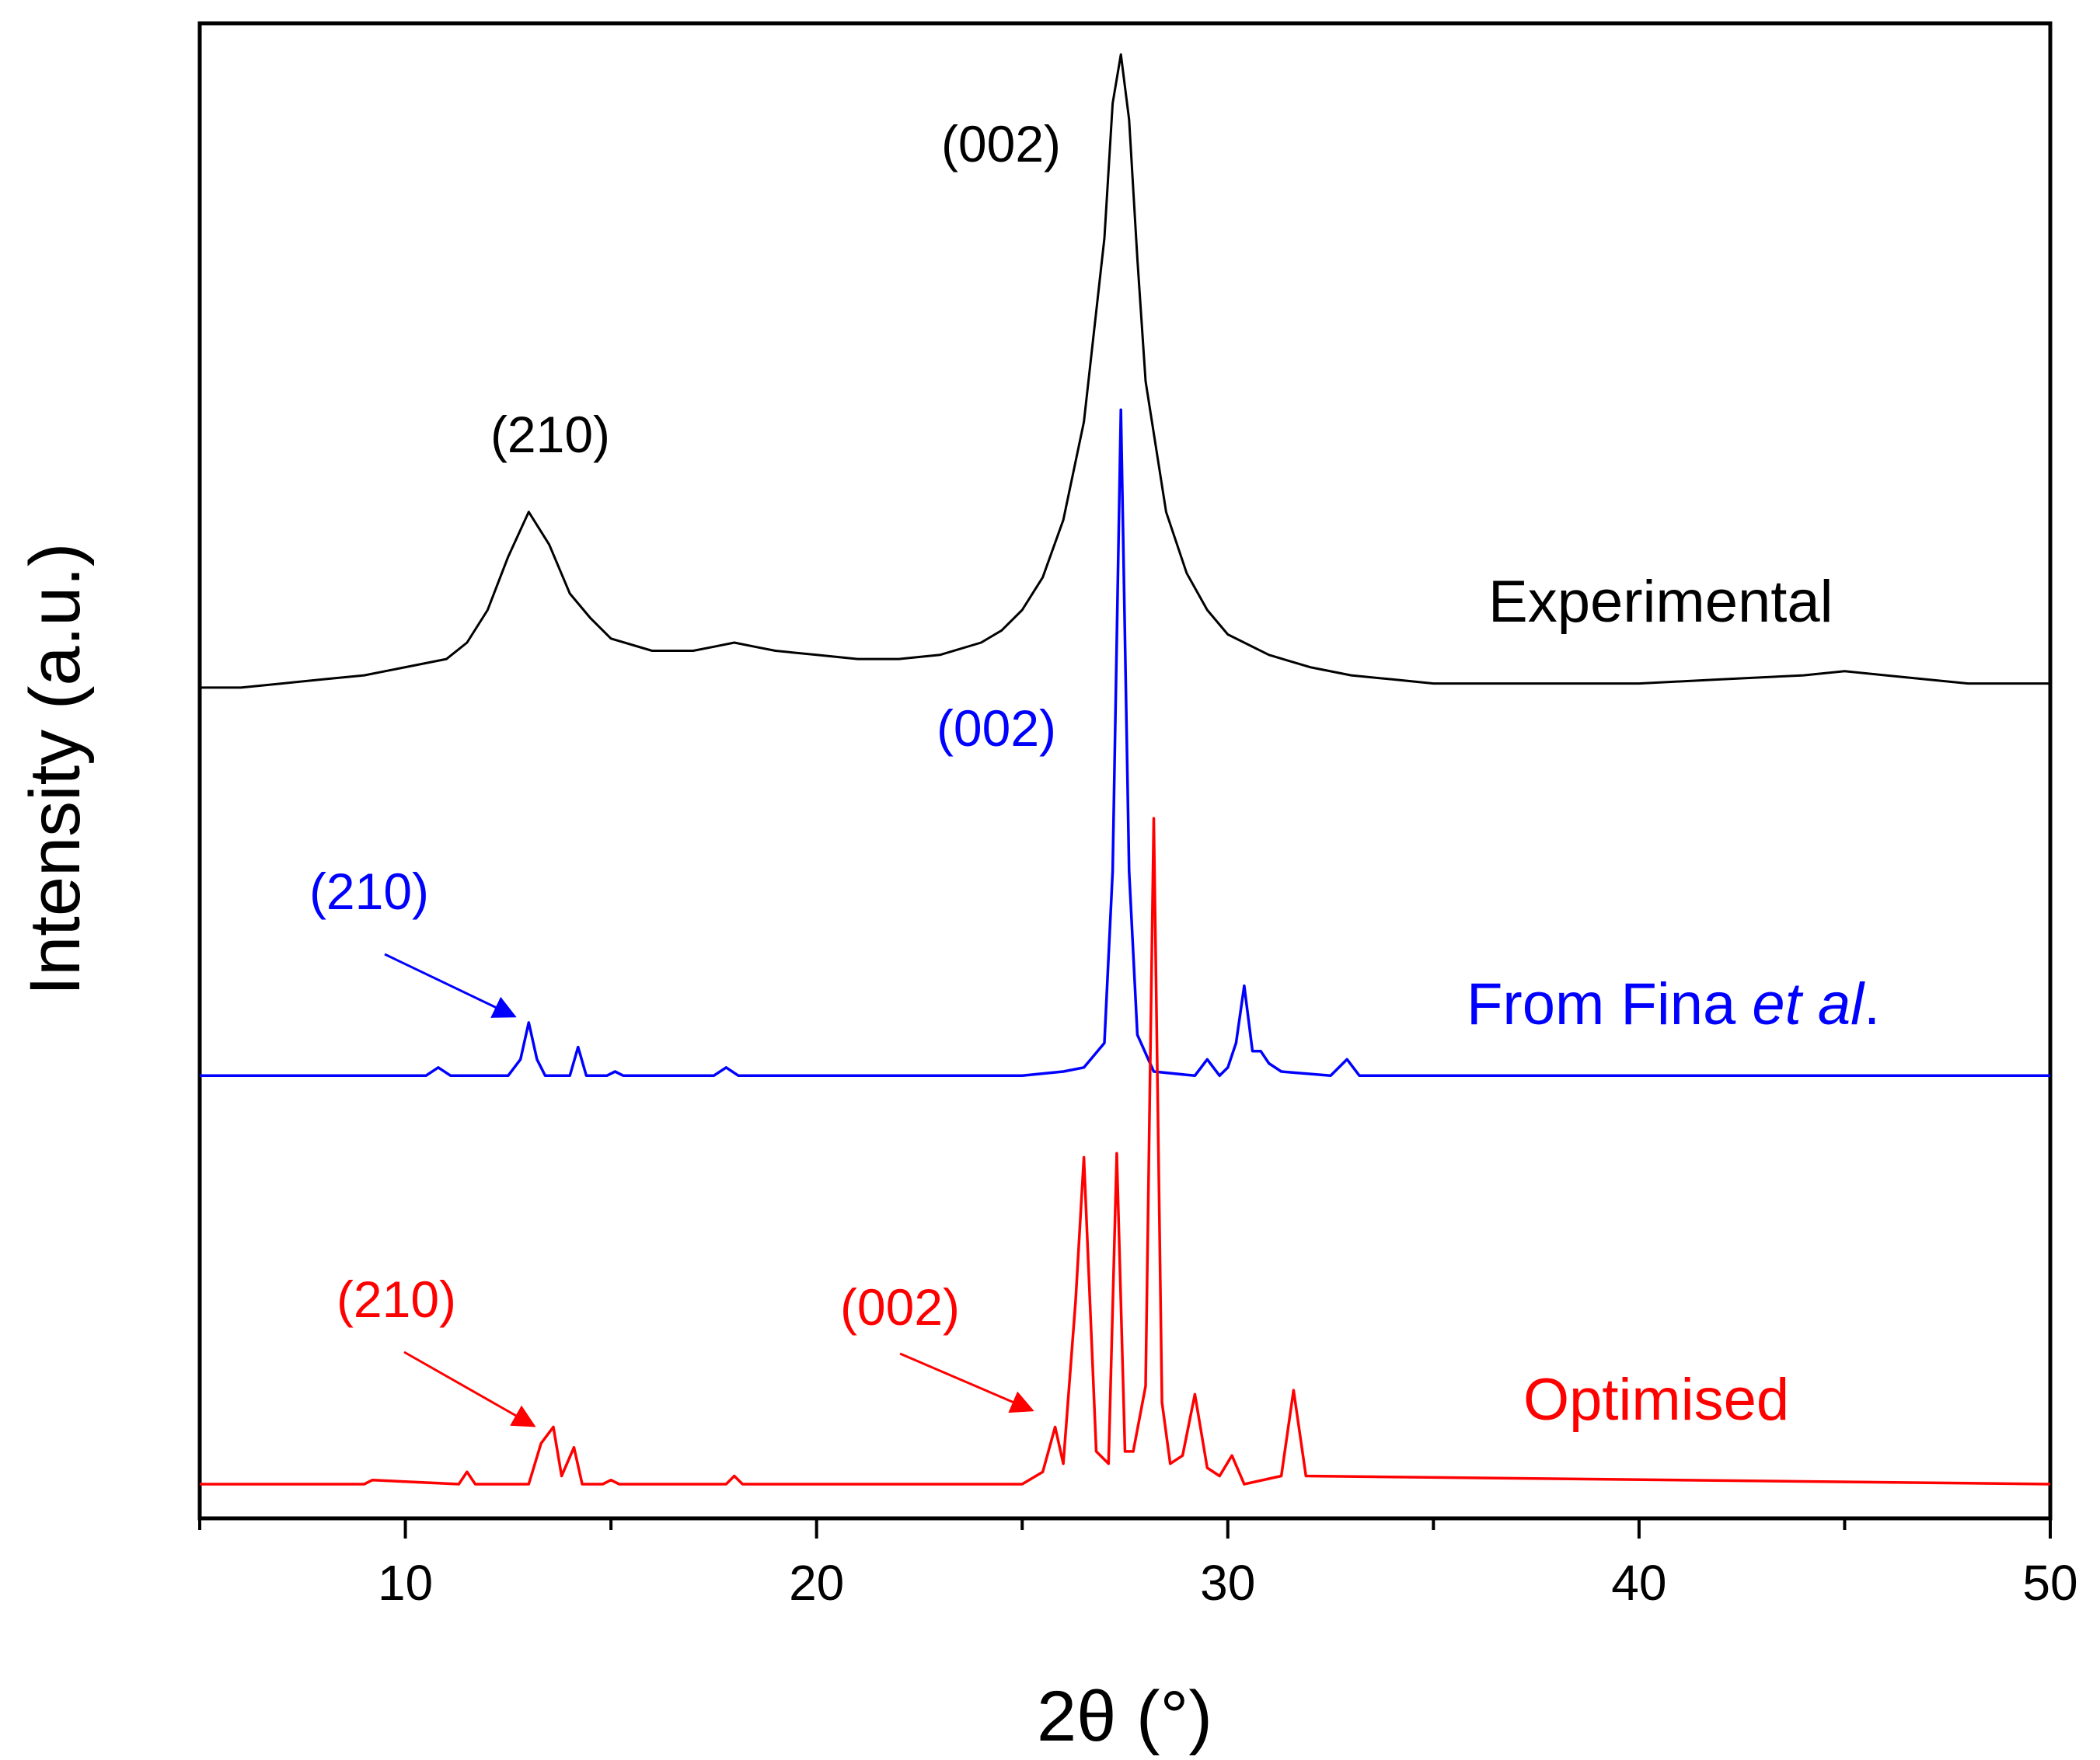 The width and height of the screenshot is (2100, 1760). What do you see at coordinates (1125, 1528) in the screenshot?
I see `x-axis-ticks` at bounding box center [1125, 1528].